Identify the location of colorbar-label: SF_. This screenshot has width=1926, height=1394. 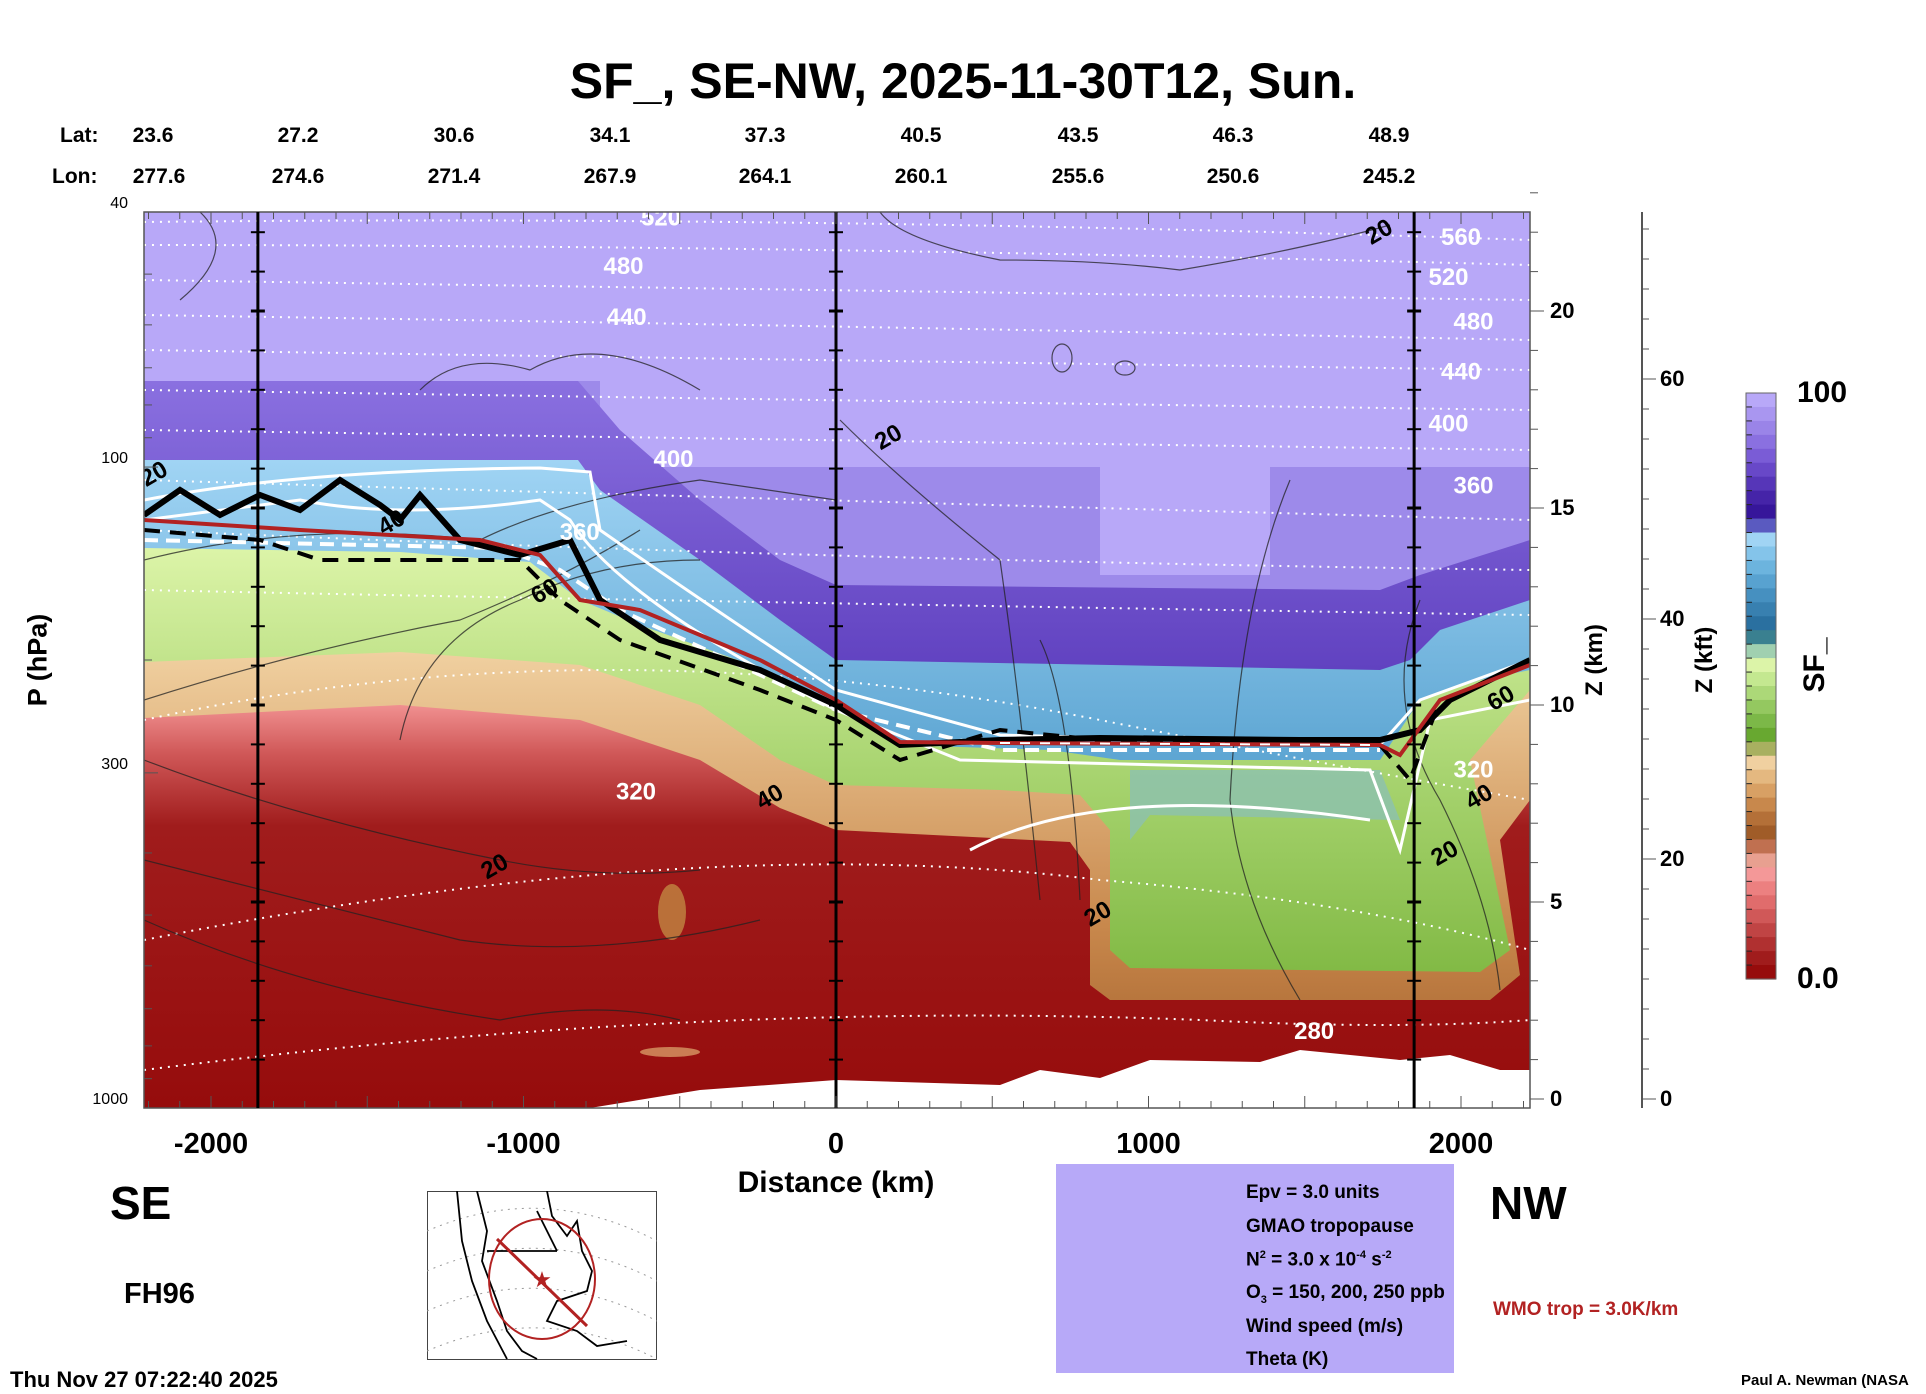
(1814, 665).